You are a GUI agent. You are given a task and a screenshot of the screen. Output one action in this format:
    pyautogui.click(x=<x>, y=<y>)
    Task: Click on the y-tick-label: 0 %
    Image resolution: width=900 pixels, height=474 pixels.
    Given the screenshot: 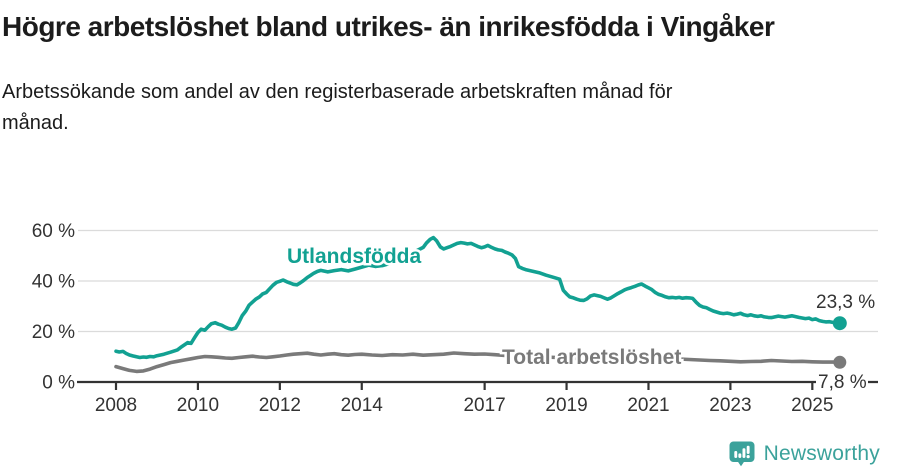 What is the action you would take?
    pyautogui.click(x=58, y=383)
    